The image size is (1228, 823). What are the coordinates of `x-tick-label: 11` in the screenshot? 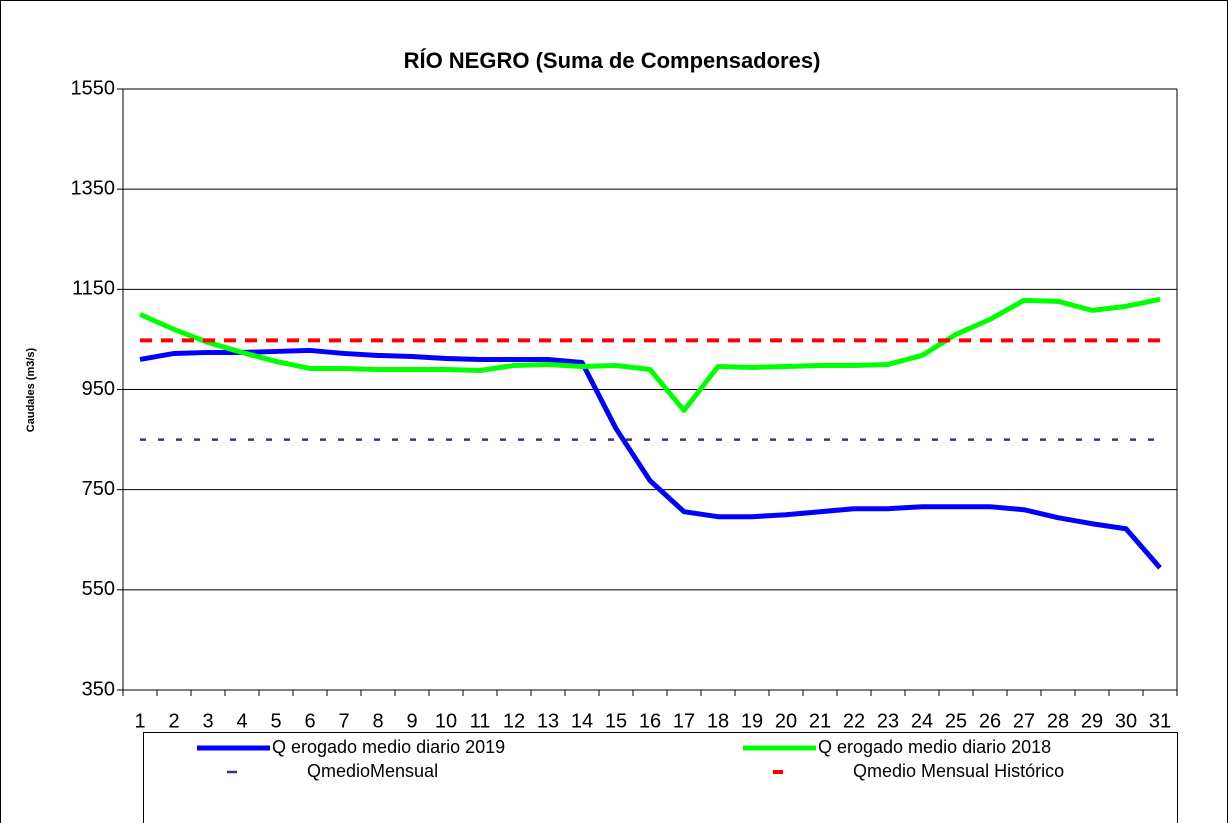 It's located at (480, 721).